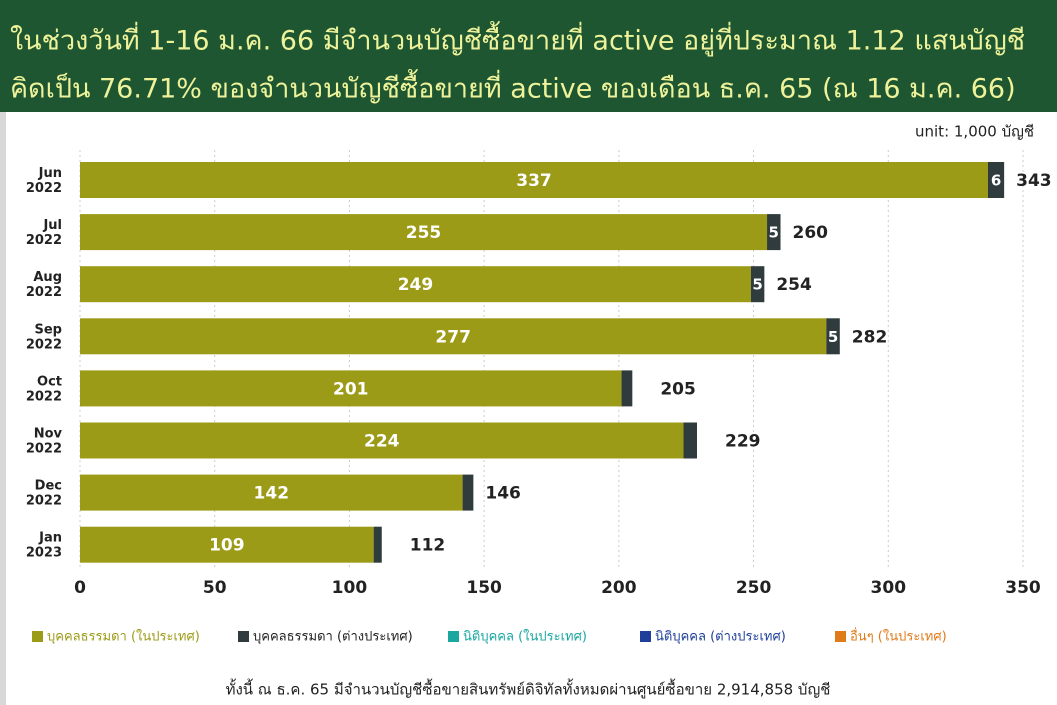  I want to click on value-label: 224, so click(382, 442).